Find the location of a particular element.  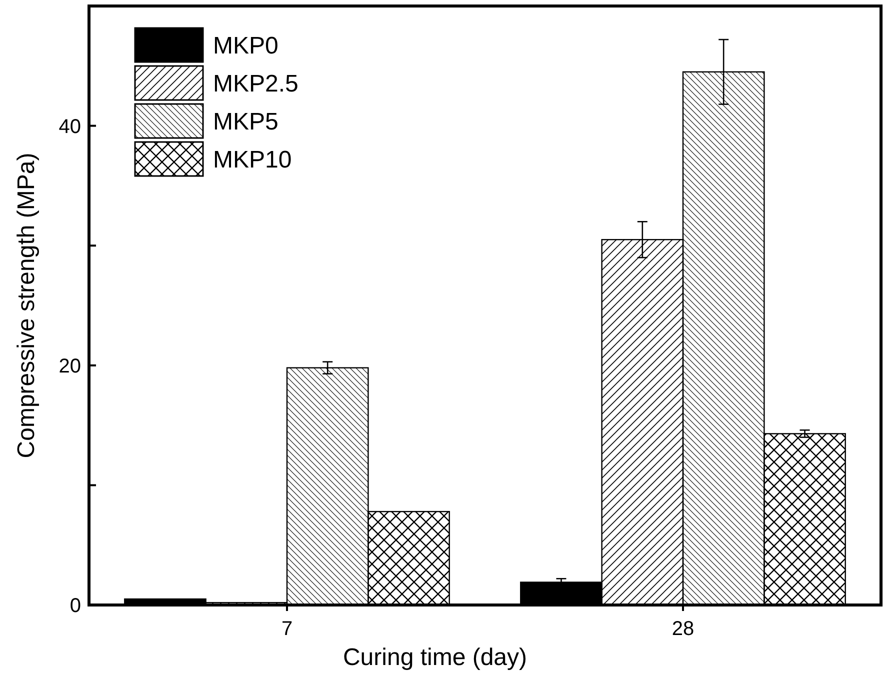

x-axis-title: Curing time (day) is located at coordinates (435, 657).